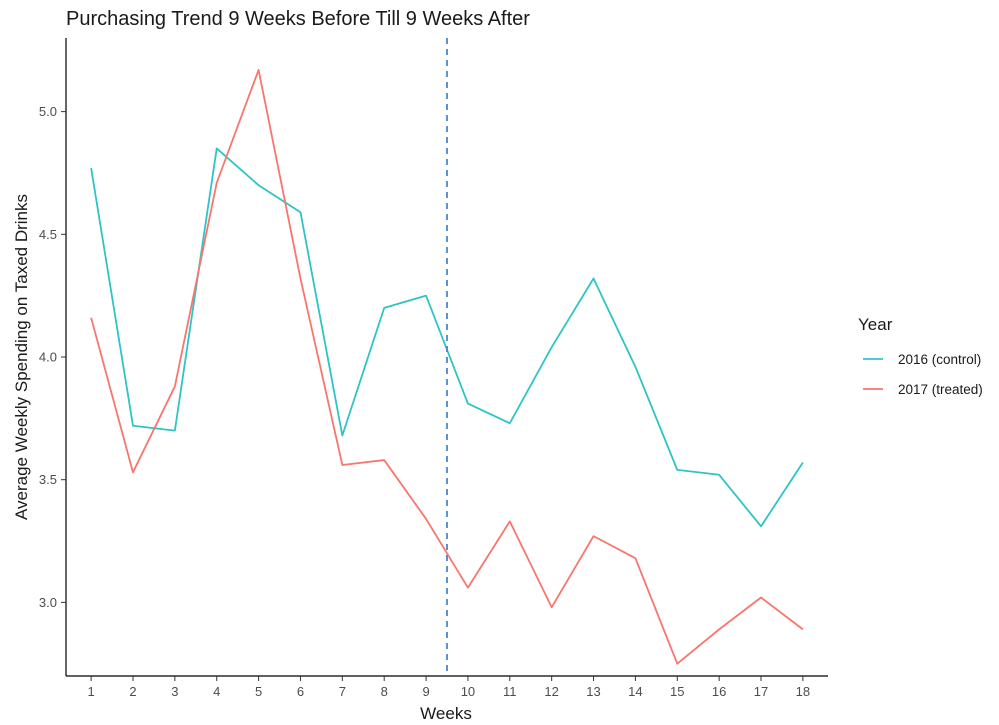 This screenshot has height=725, width=999. I want to click on x-tick-label: 13, so click(593, 691).